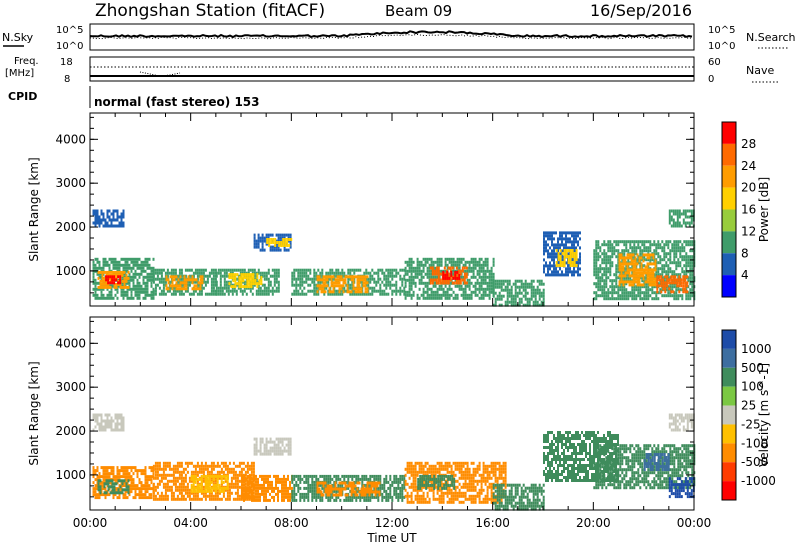 The width and height of the screenshot is (800, 554). Describe the element at coordinates (113, 487) in the screenshot. I see `velocity-echo-region` at that location.